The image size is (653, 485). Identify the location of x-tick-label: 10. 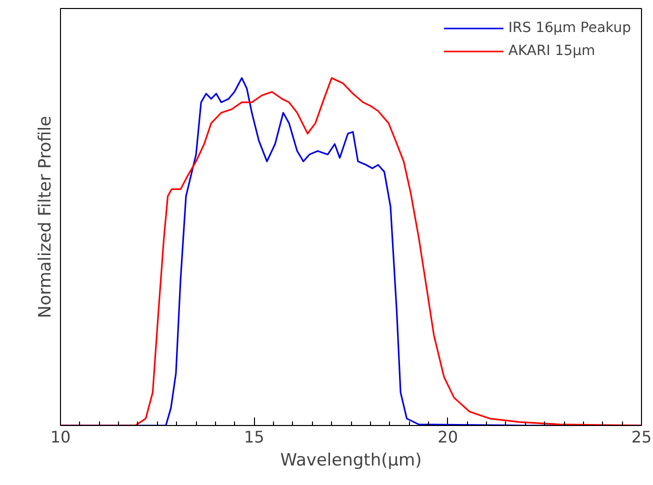
(60, 437).